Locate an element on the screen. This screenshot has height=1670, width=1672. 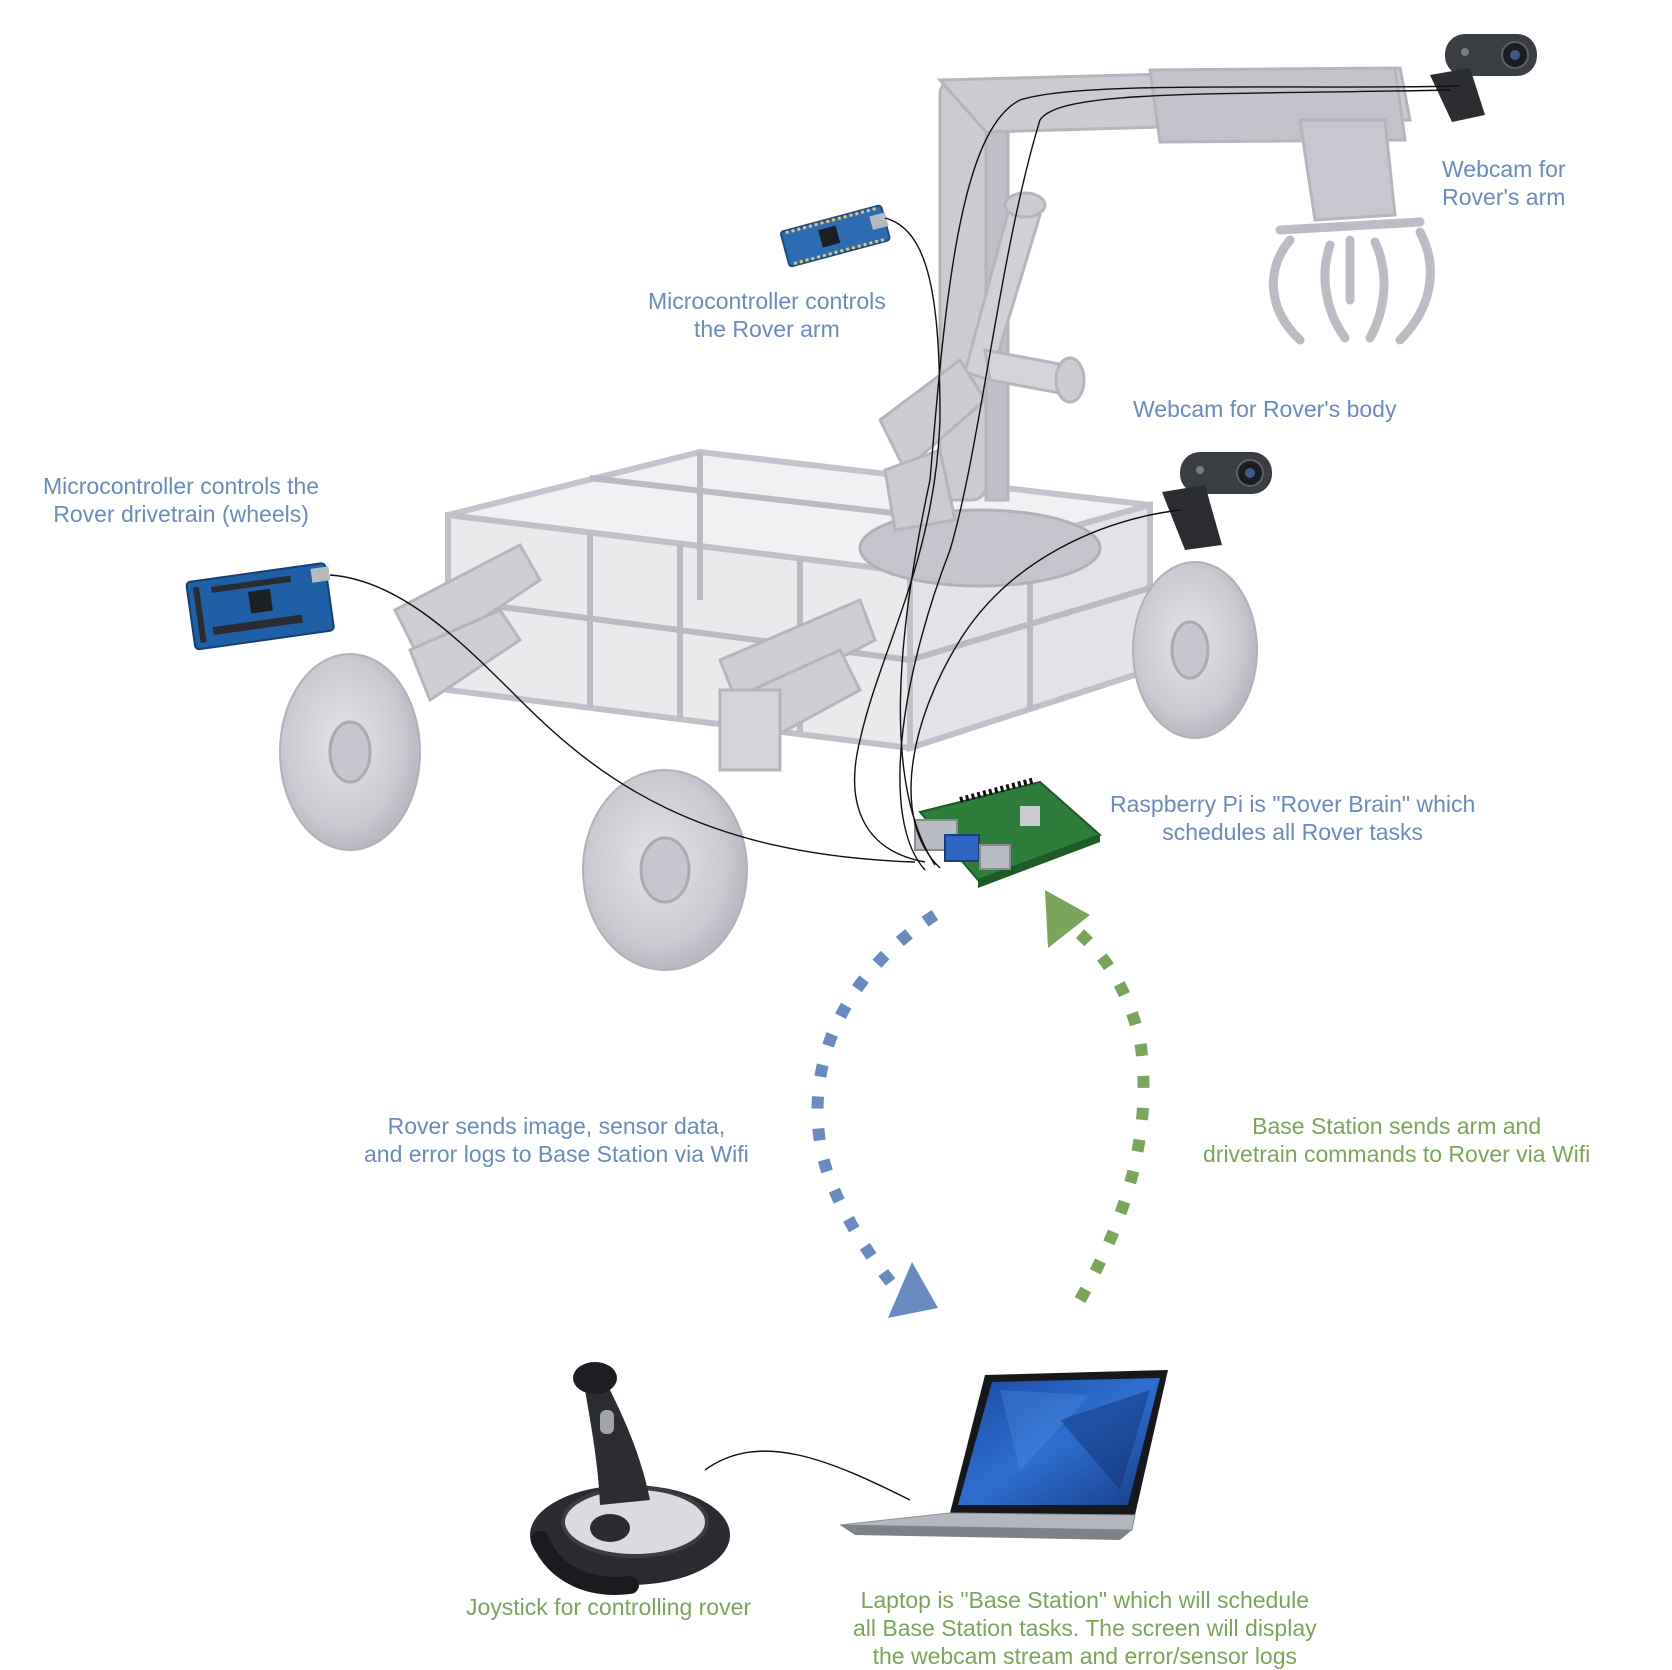
mcu-drive-label-line-1: Microcontroller controls the is located at coordinates (181, 486).